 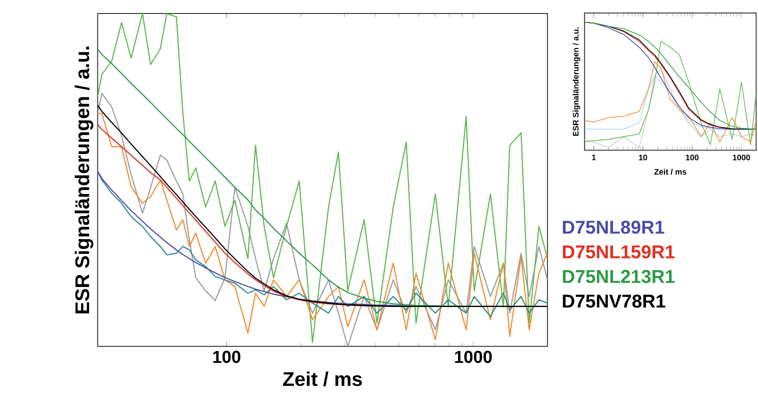 What do you see at coordinates (594, 157) in the screenshot?
I see `x-tick-label: 1` at bounding box center [594, 157].